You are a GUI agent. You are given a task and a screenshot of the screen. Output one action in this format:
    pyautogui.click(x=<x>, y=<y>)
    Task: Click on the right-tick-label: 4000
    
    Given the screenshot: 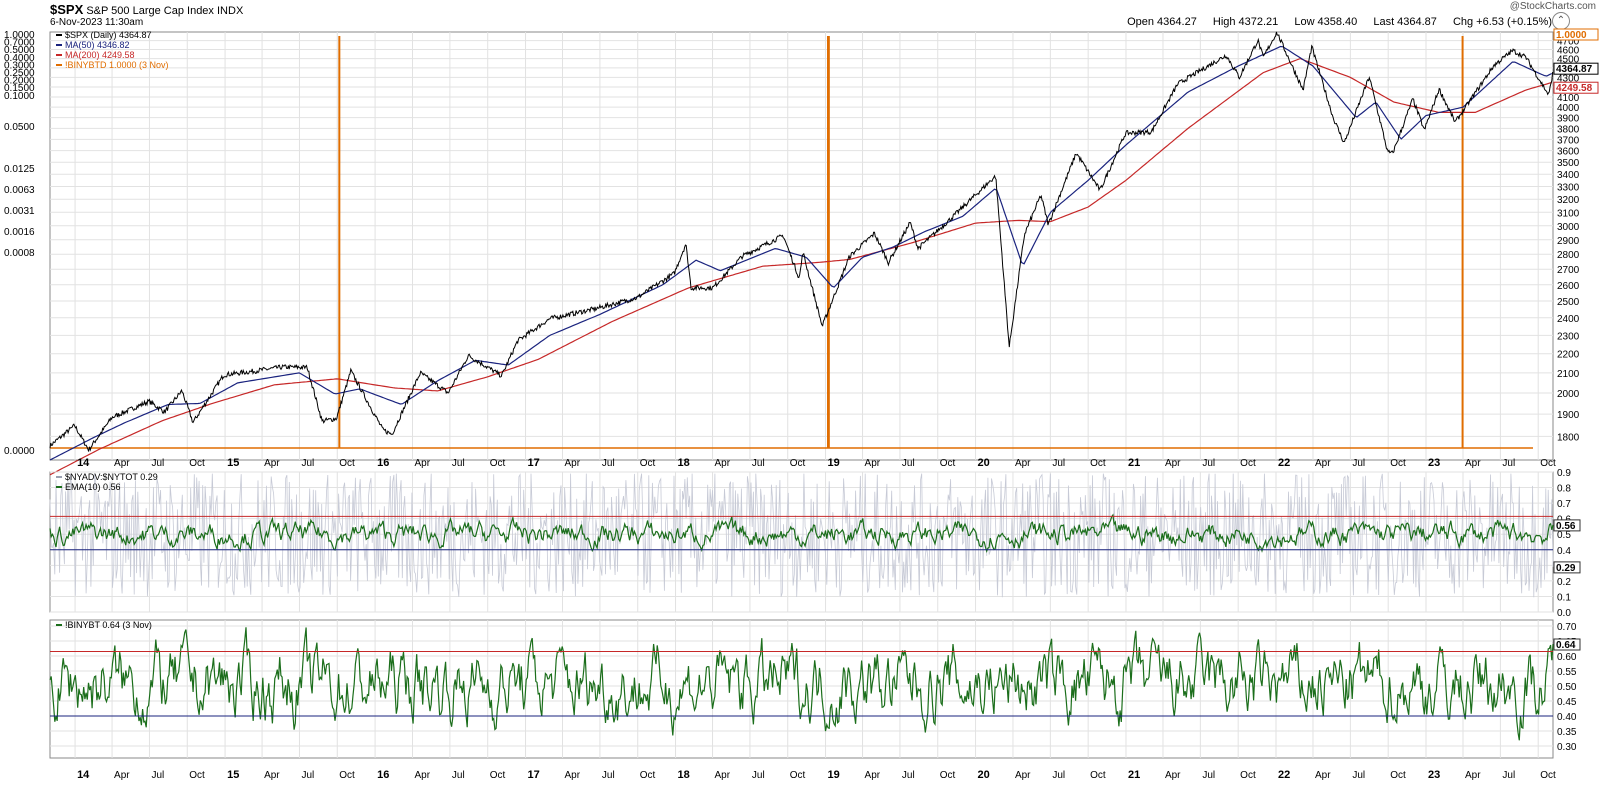 What is the action you would take?
    pyautogui.click(x=1568, y=108)
    